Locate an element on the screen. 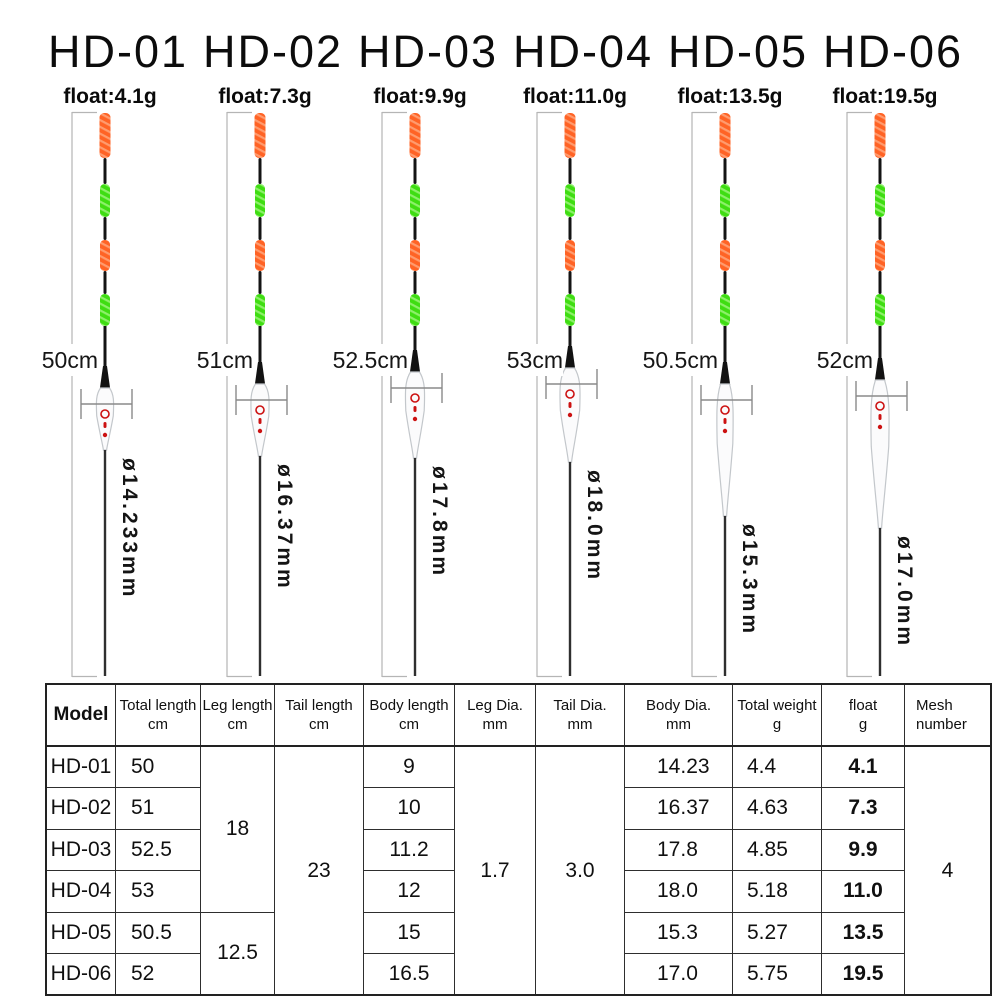 The height and width of the screenshot is (1000, 1000). header-label: Mesh is located at coordinates (934, 705).